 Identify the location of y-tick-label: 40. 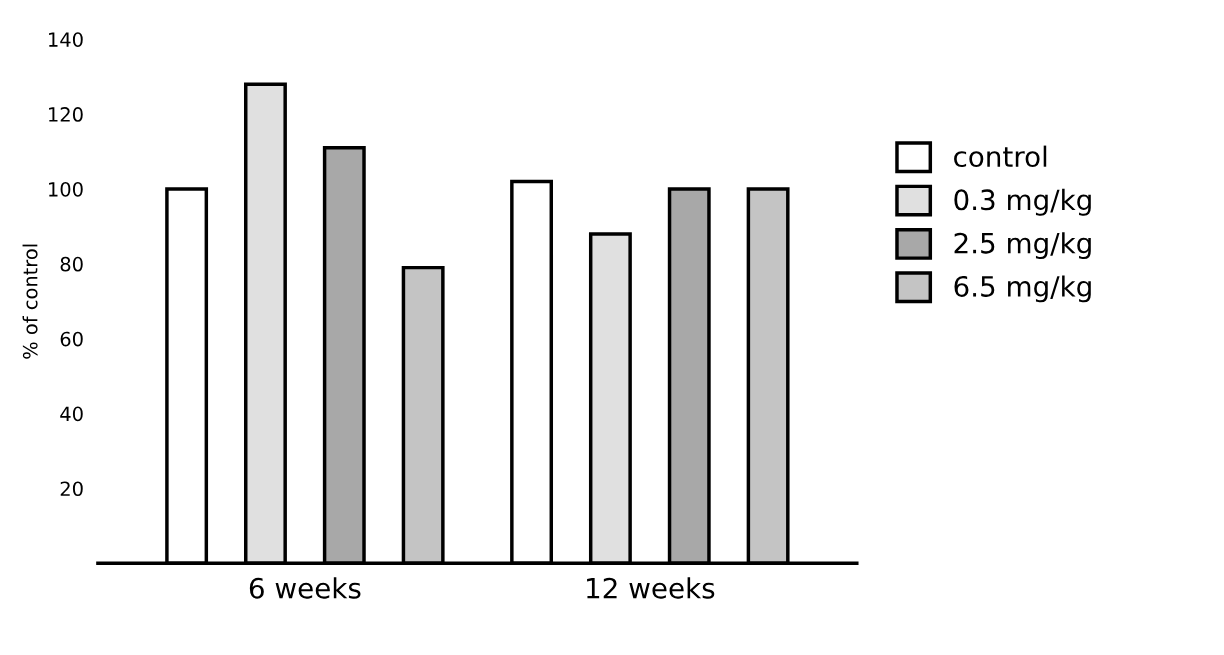
(71, 414).